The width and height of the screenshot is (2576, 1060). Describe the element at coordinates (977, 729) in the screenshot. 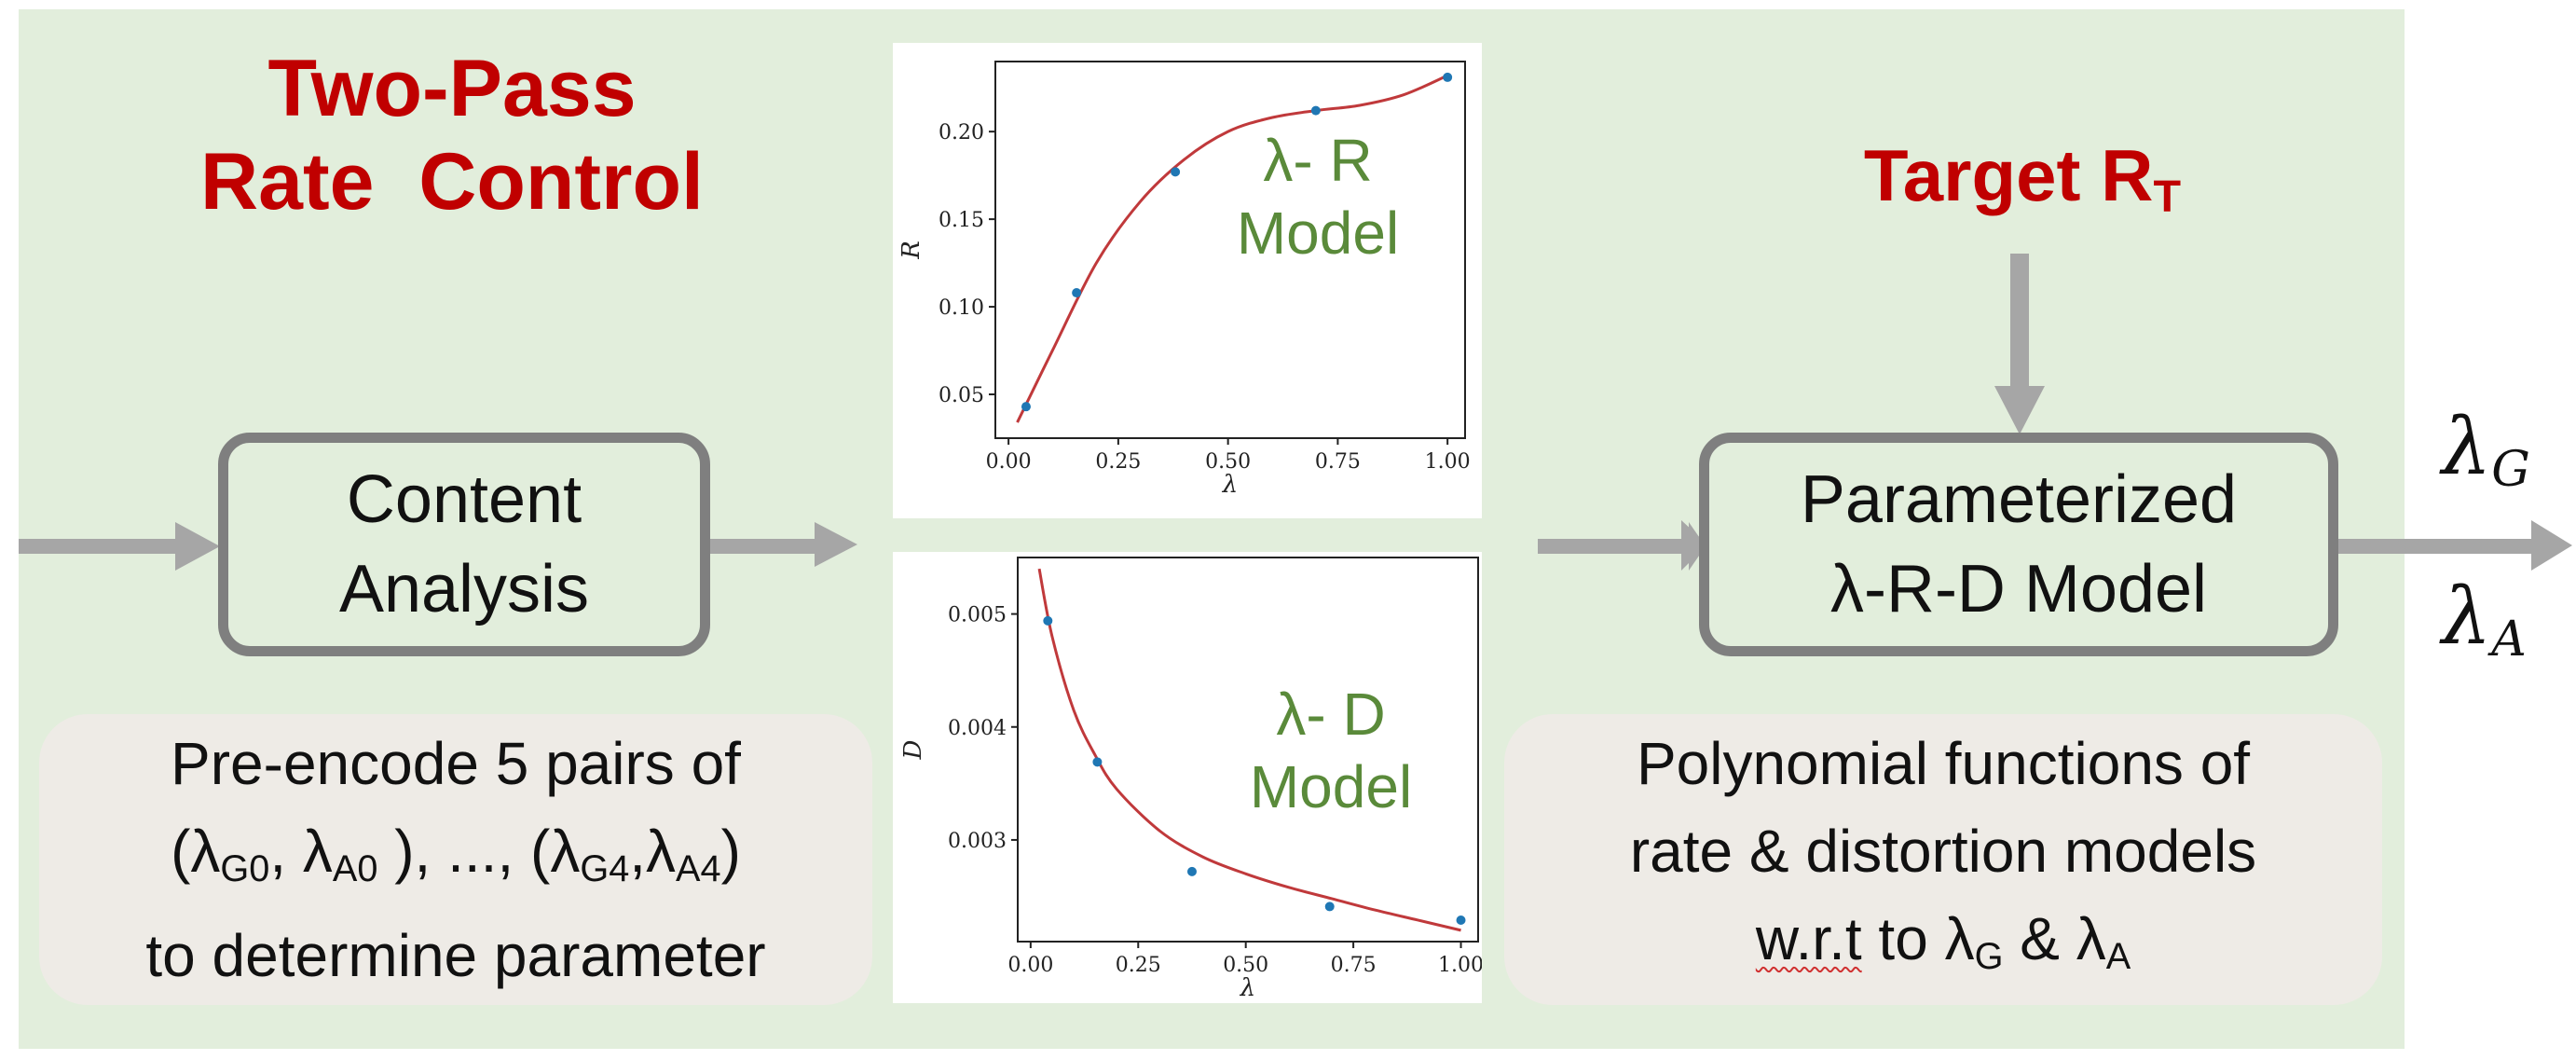

I see `y-tick-label: 0.004` at that location.